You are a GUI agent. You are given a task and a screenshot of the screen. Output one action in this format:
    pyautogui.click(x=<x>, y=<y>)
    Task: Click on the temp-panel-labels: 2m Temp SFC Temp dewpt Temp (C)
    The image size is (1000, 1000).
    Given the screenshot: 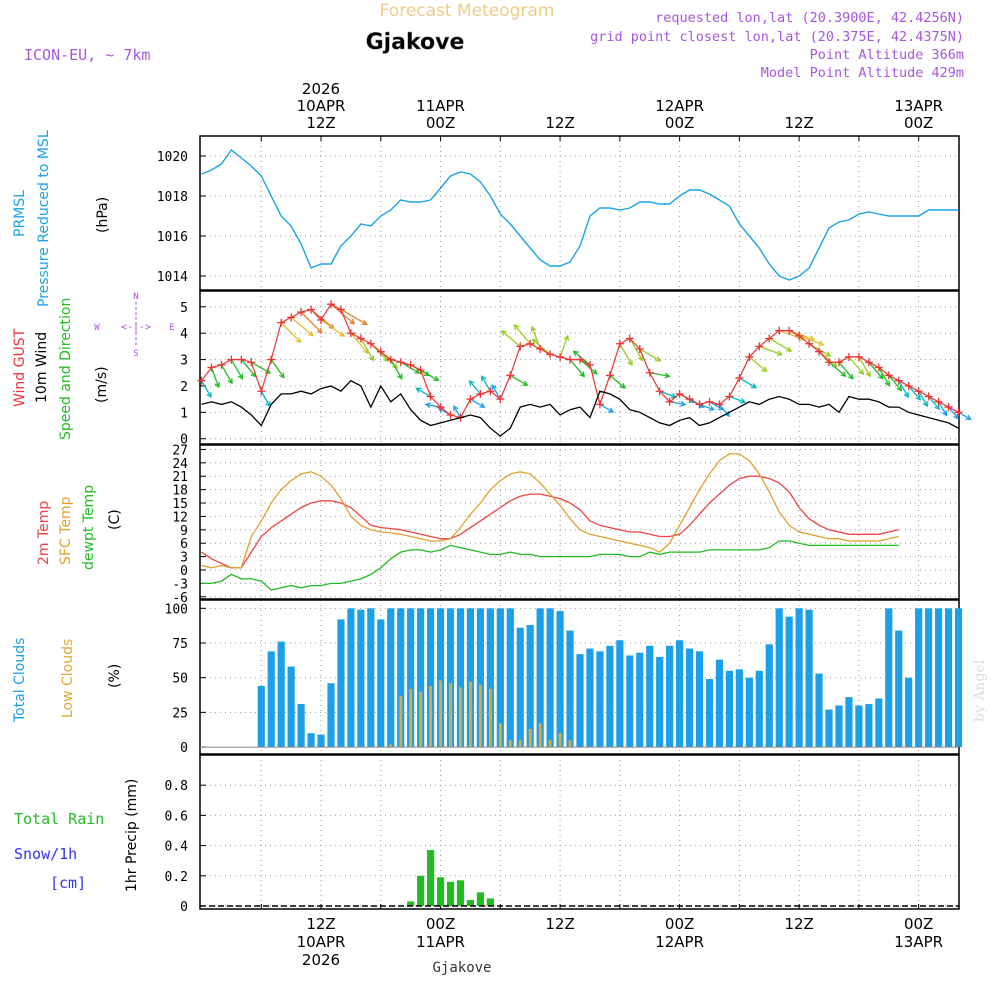 What is the action you would take?
    pyautogui.click(x=79, y=527)
    